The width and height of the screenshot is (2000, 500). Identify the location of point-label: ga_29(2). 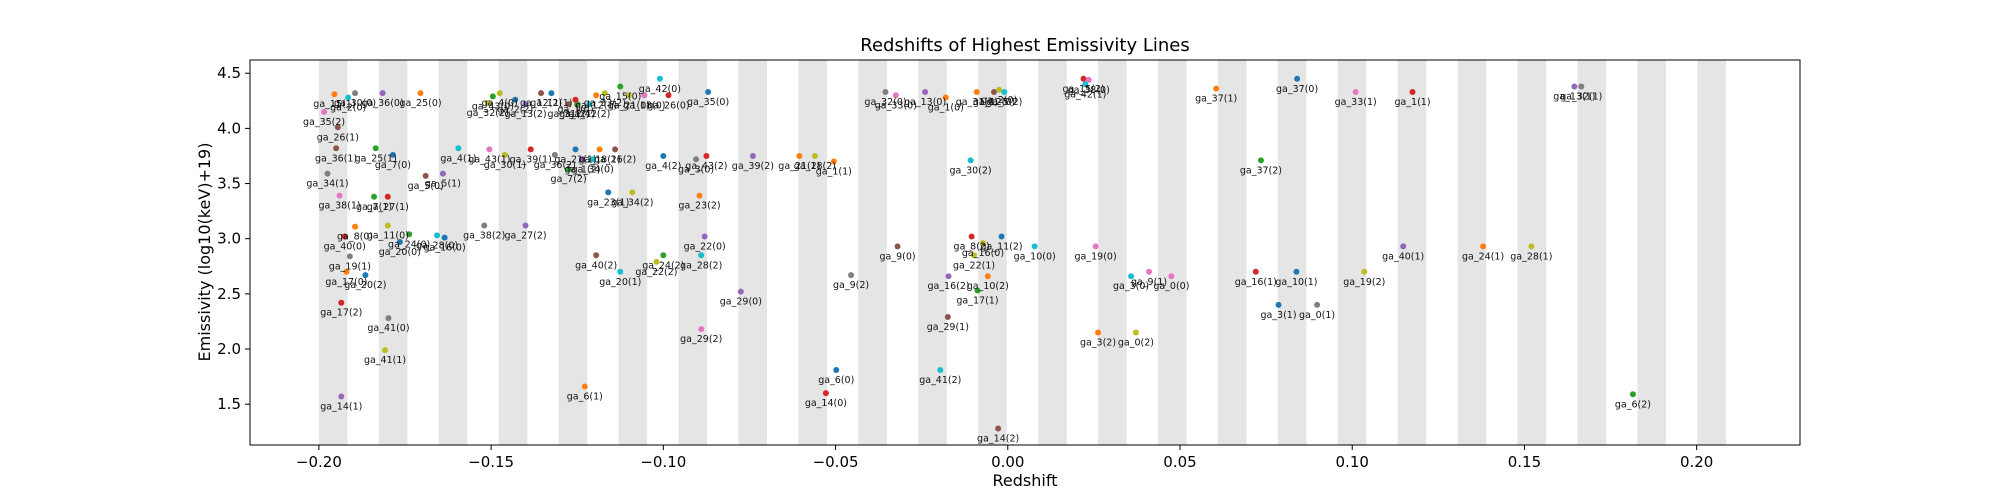
(701, 339).